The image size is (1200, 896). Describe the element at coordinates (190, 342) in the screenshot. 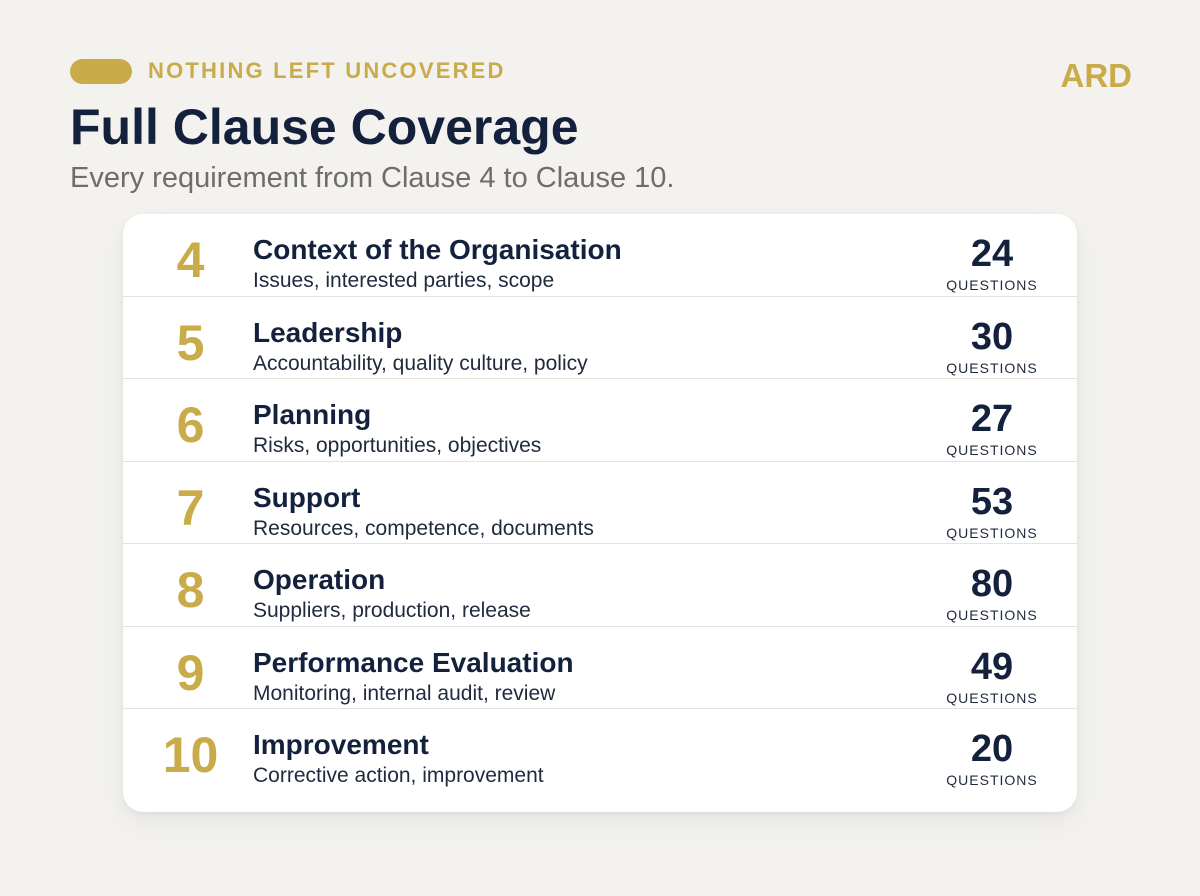

I see `clause-number: 5` at that location.